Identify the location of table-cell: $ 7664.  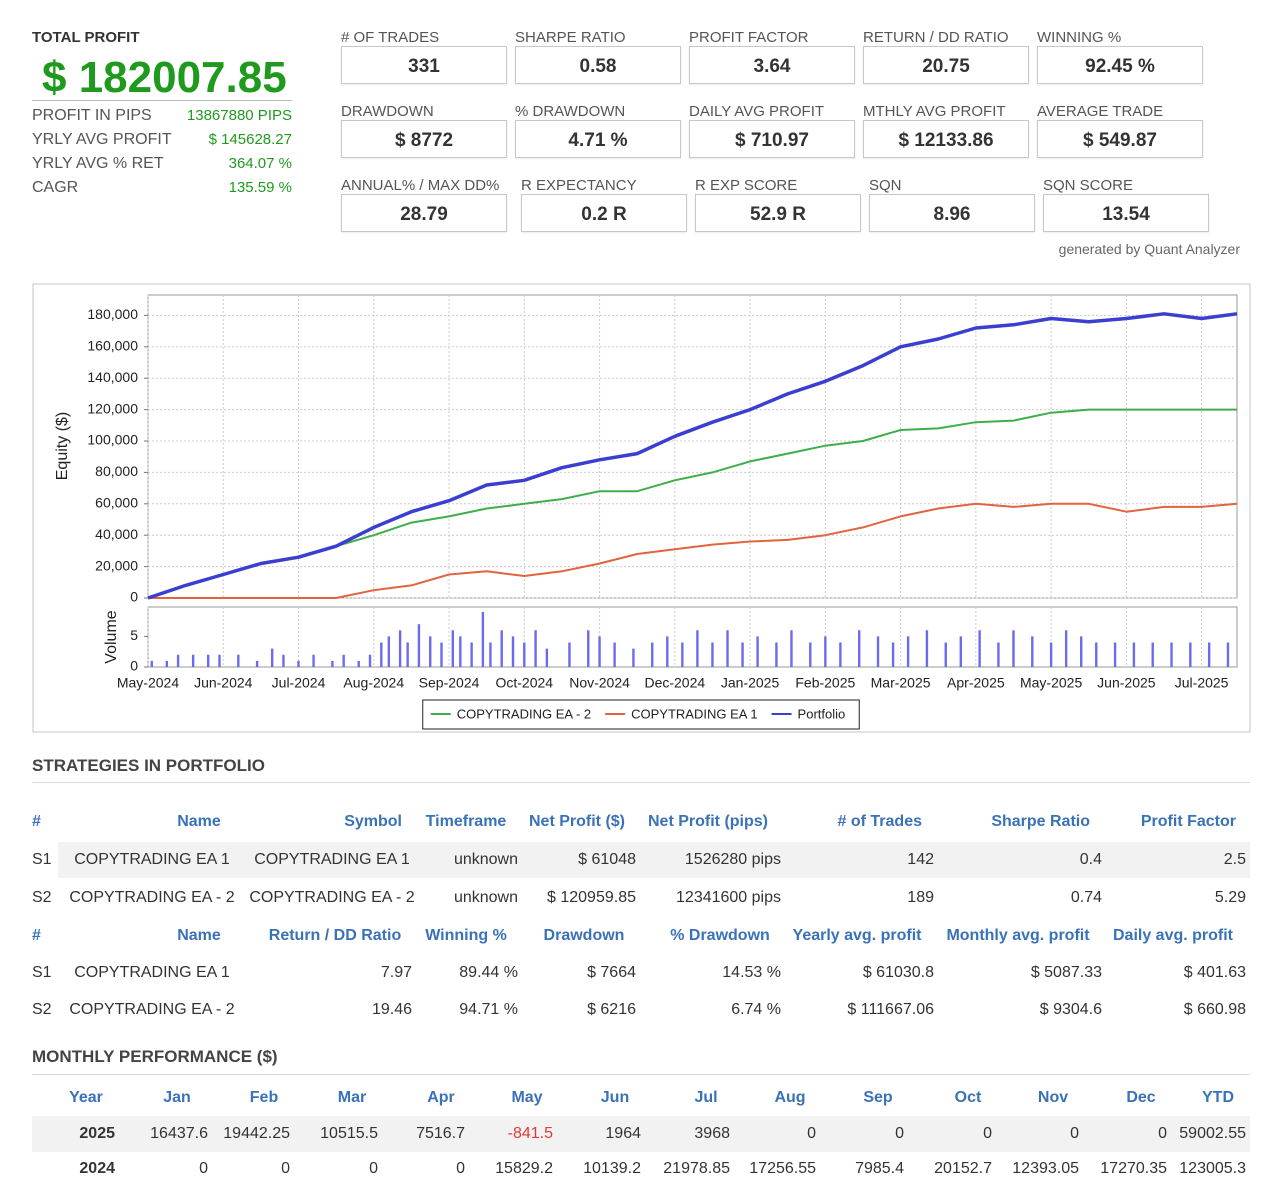
(611, 972).